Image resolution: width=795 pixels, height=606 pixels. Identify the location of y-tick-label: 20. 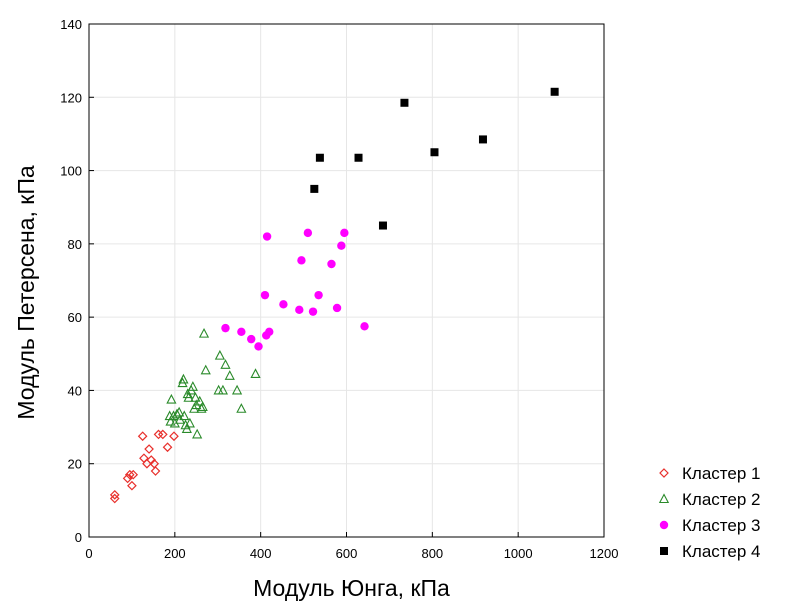
(75, 464).